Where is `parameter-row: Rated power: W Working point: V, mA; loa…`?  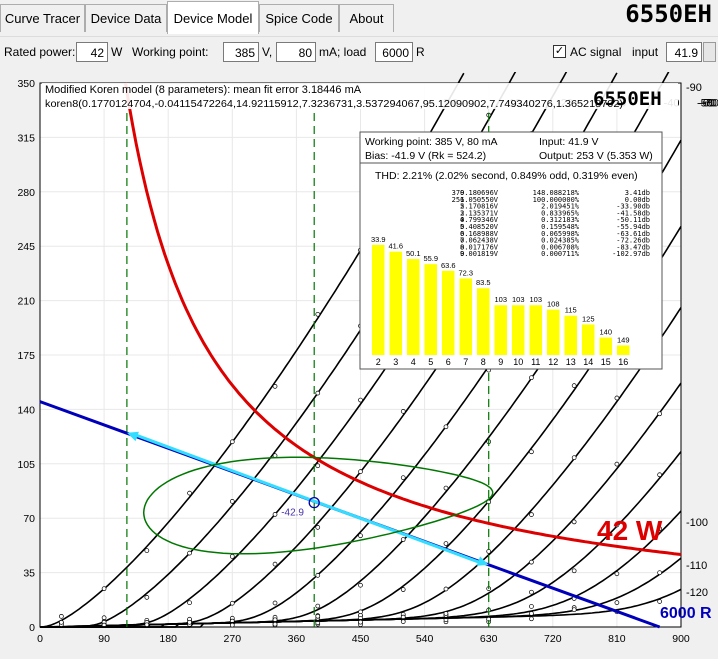 parameter-row: Rated power: W Working point: V, mA; loa… is located at coordinates (359, 51).